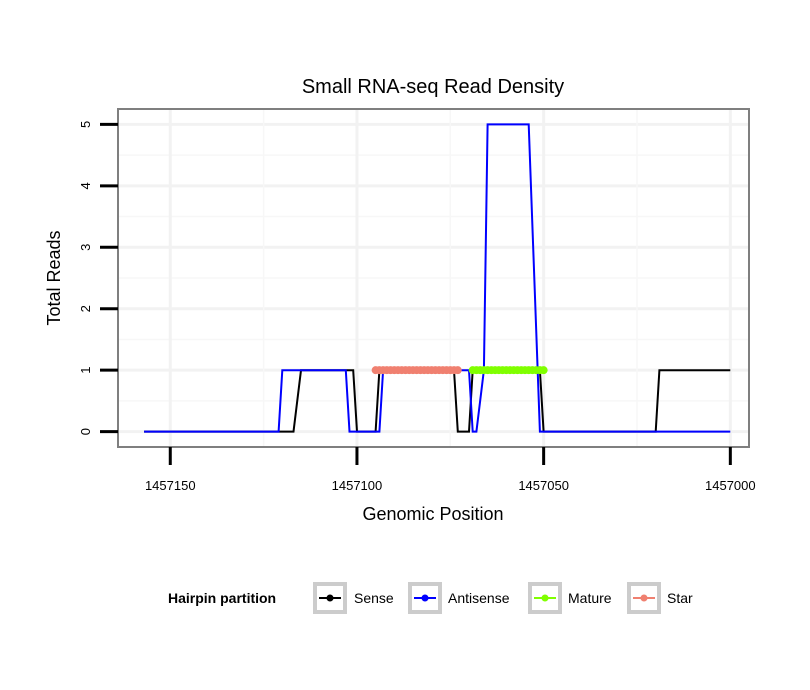  I want to click on chart-title: Small RNA-seq Read Density, so click(433, 87).